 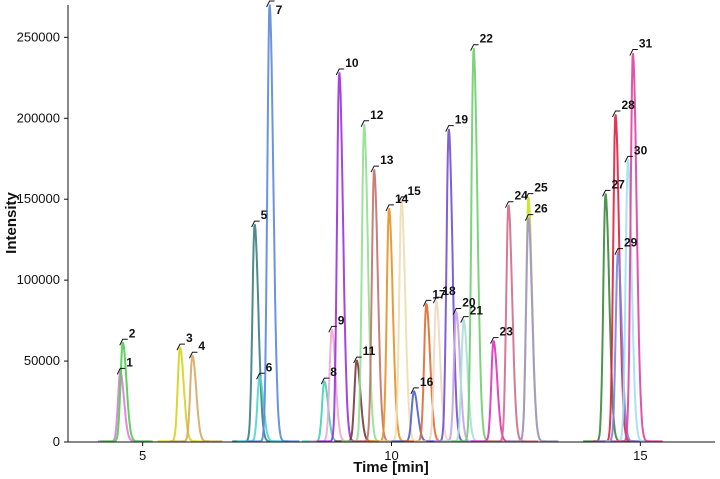 What do you see at coordinates (628, 105) in the screenshot?
I see `peak-label: 28` at bounding box center [628, 105].